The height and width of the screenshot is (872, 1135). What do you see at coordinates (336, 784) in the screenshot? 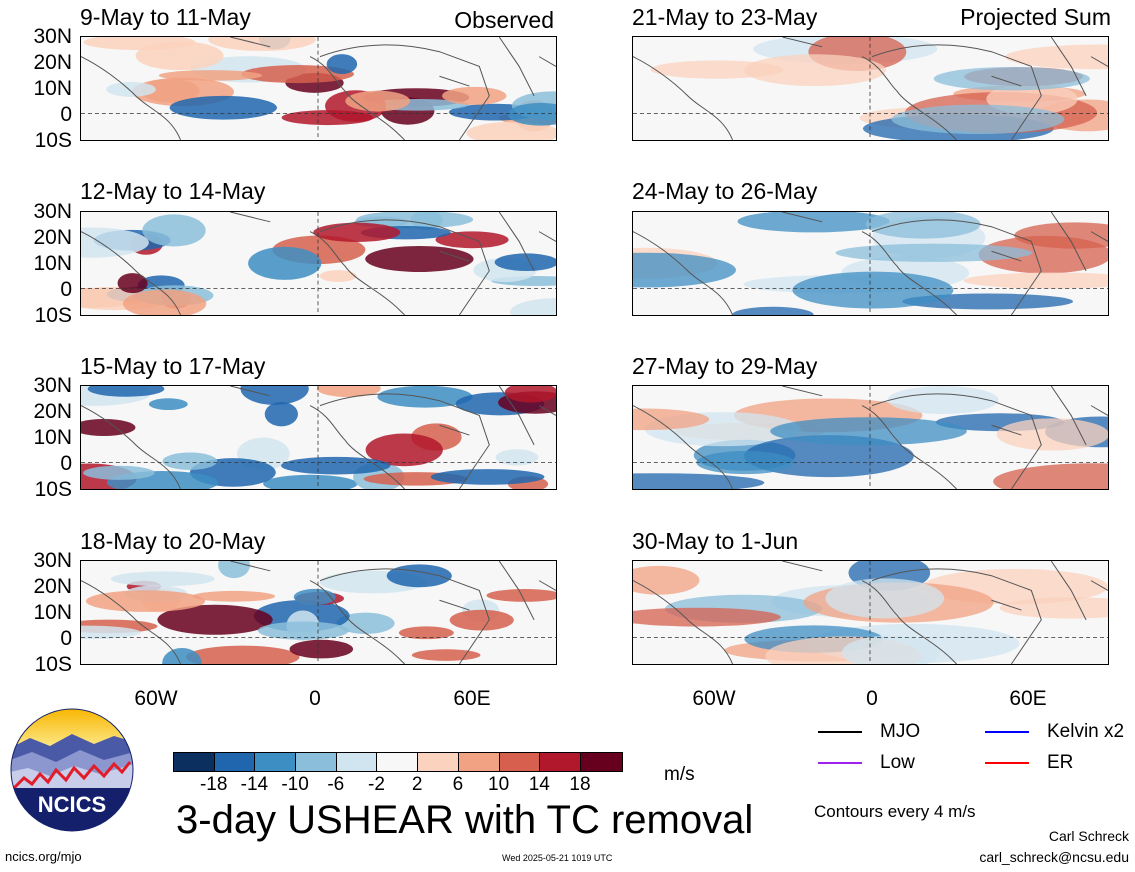
I see `colorbar-label-4: -6` at bounding box center [336, 784].